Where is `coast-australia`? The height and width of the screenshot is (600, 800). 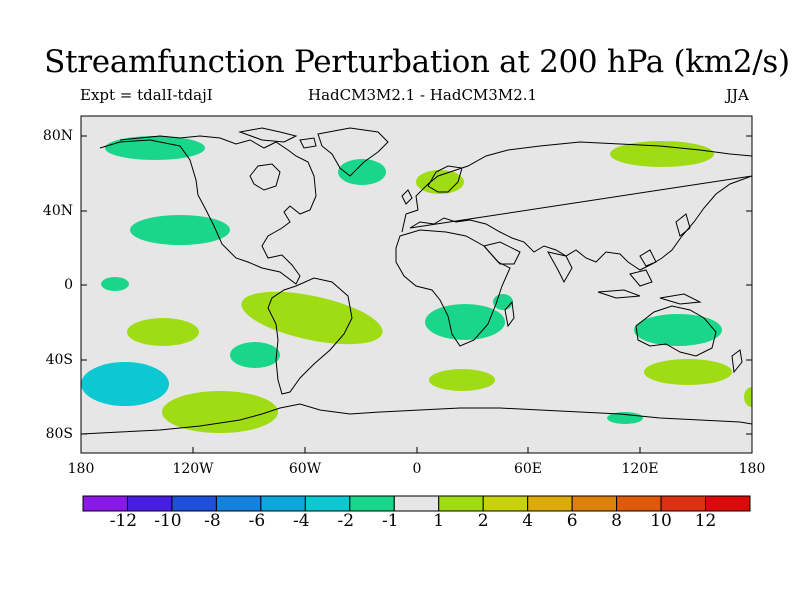
coast-australia is located at coordinates (676, 331).